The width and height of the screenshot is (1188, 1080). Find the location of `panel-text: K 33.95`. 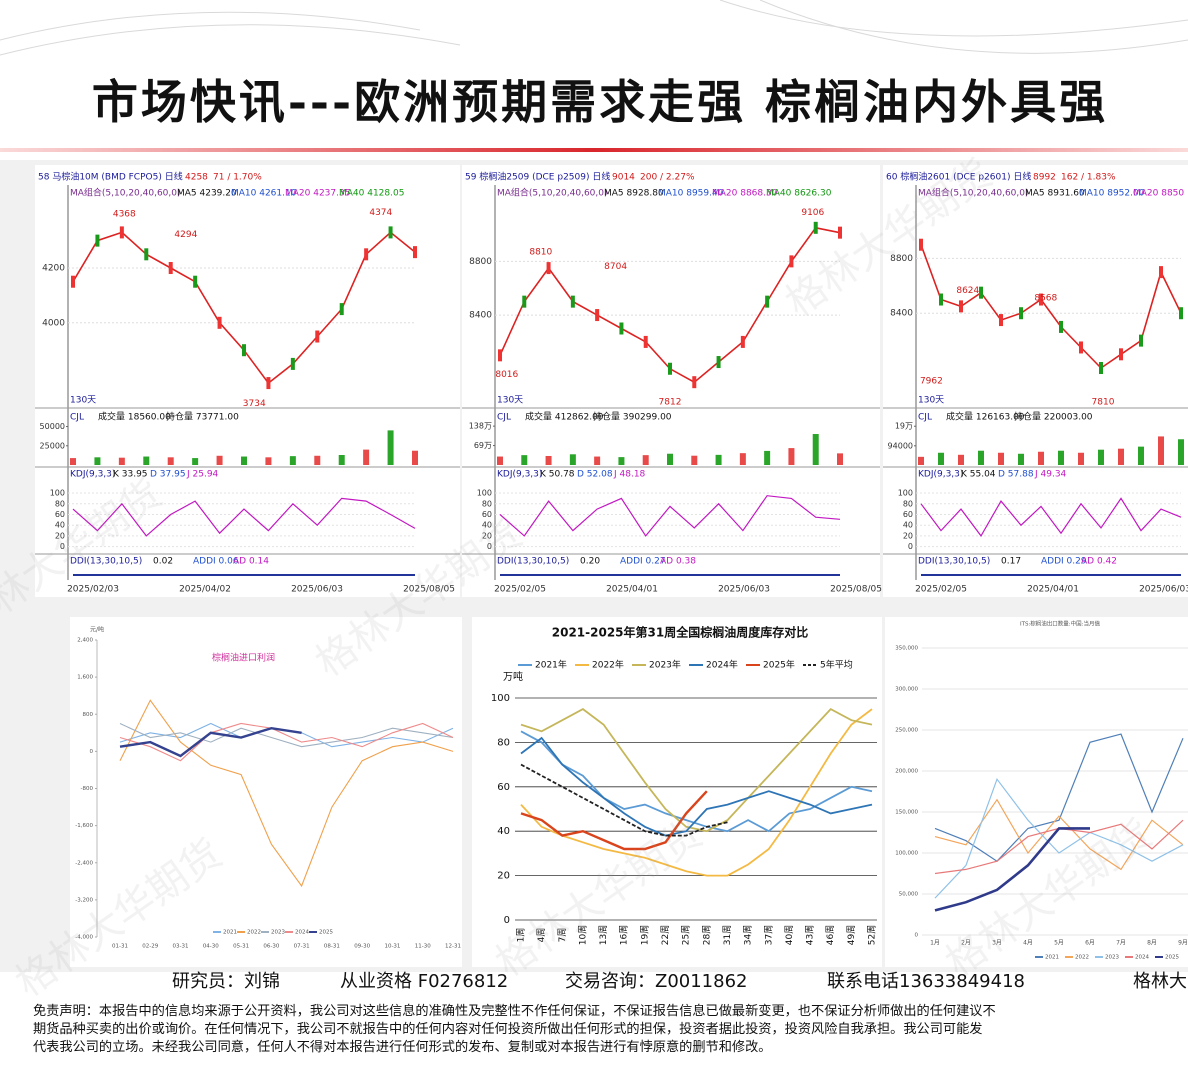

panel-text: K 33.95 is located at coordinates (130, 475).